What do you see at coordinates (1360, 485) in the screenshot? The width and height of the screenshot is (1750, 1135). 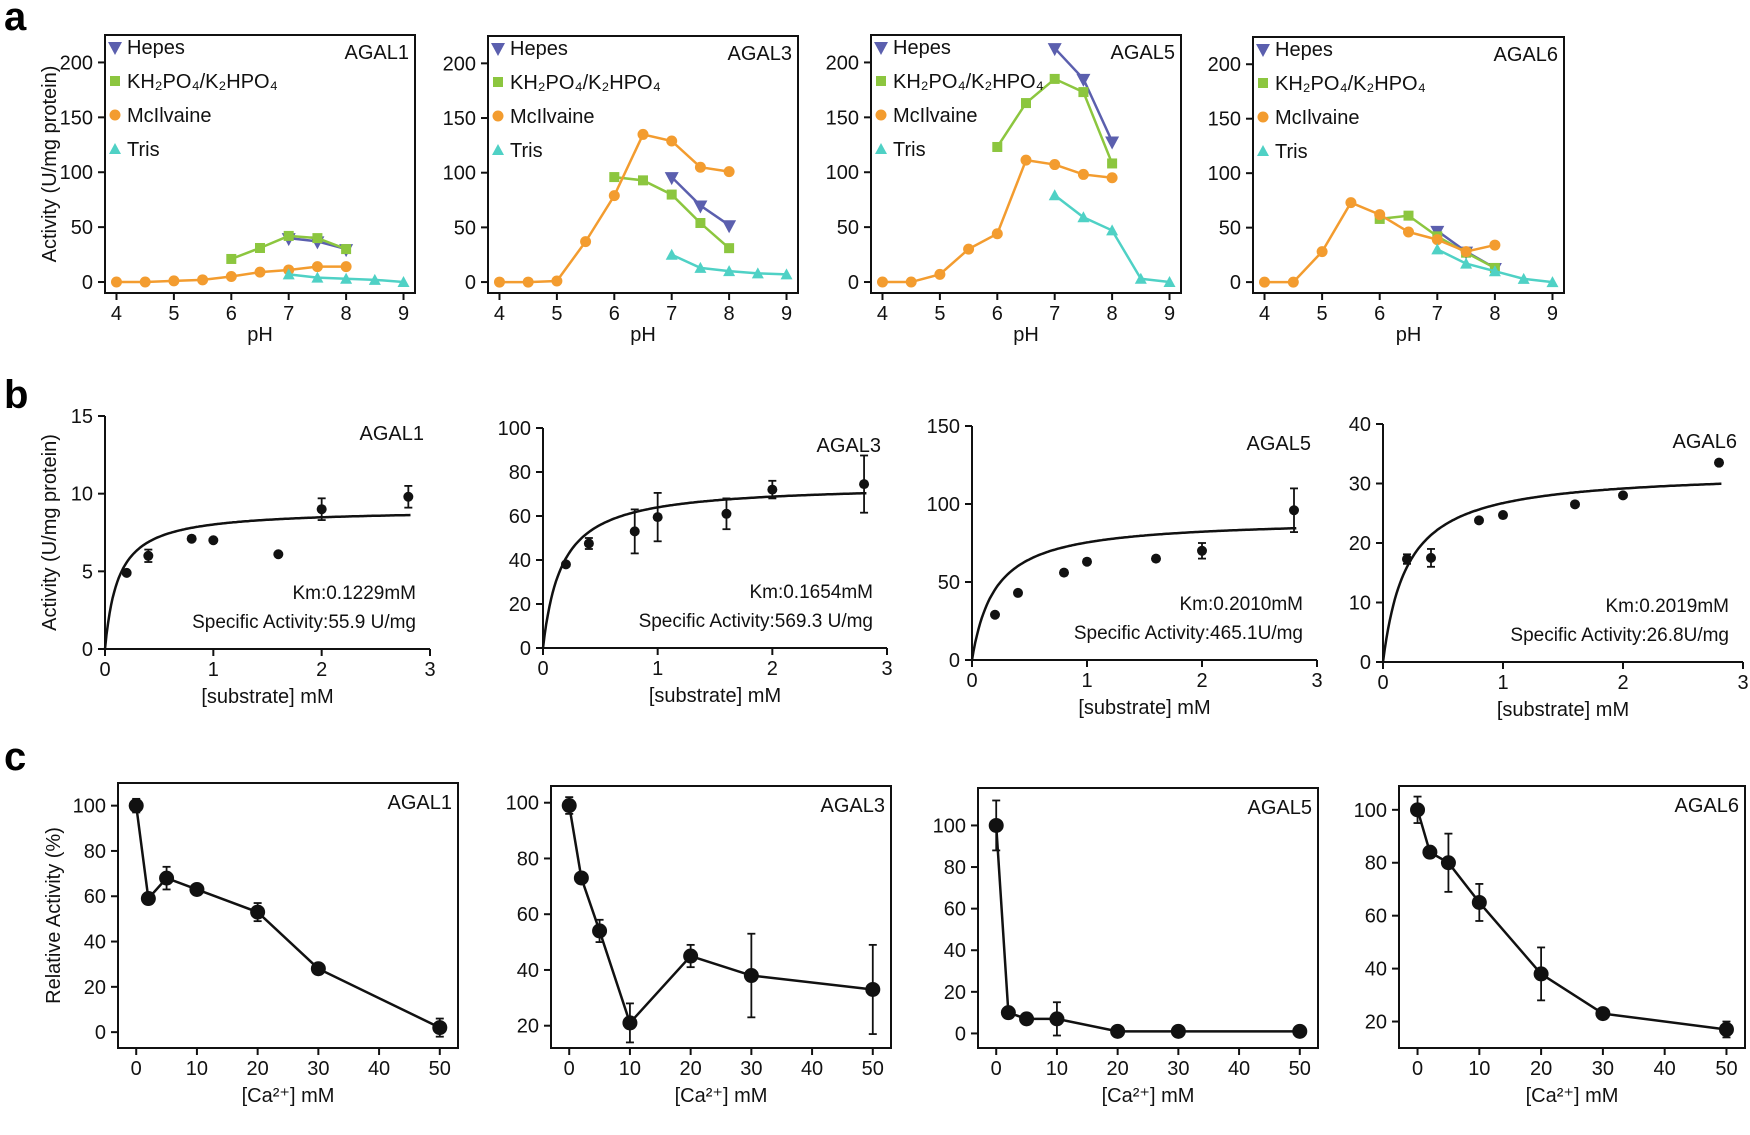 I see `y-tick-label: 30` at bounding box center [1360, 485].